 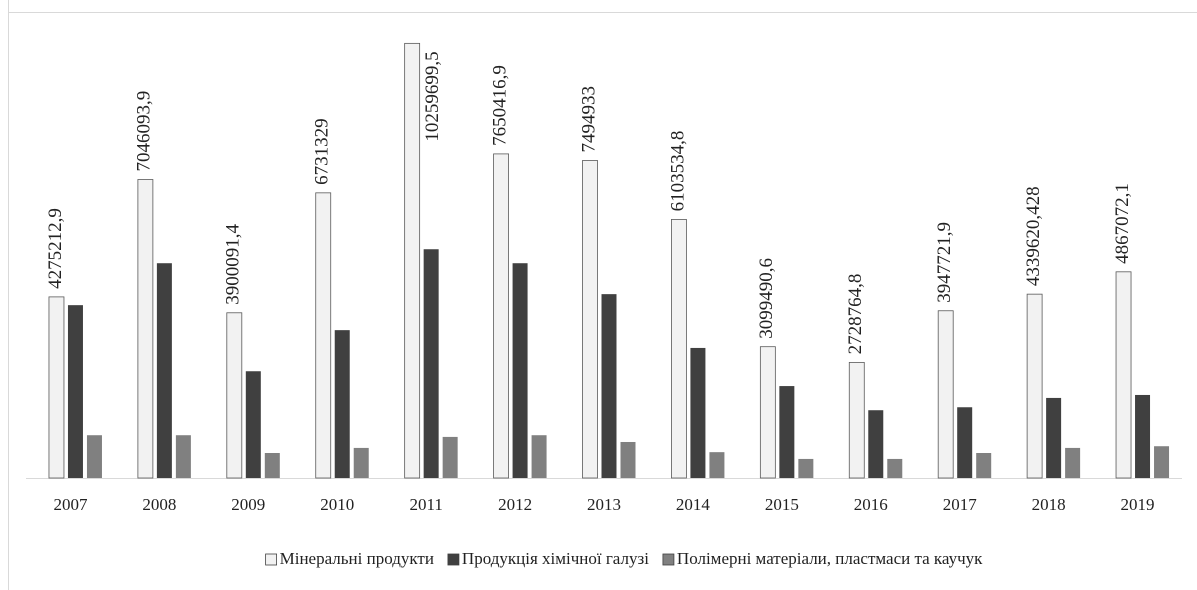 What do you see at coordinates (855, 314) in the screenshot?
I see `value-label: 2728764,8` at bounding box center [855, 314].